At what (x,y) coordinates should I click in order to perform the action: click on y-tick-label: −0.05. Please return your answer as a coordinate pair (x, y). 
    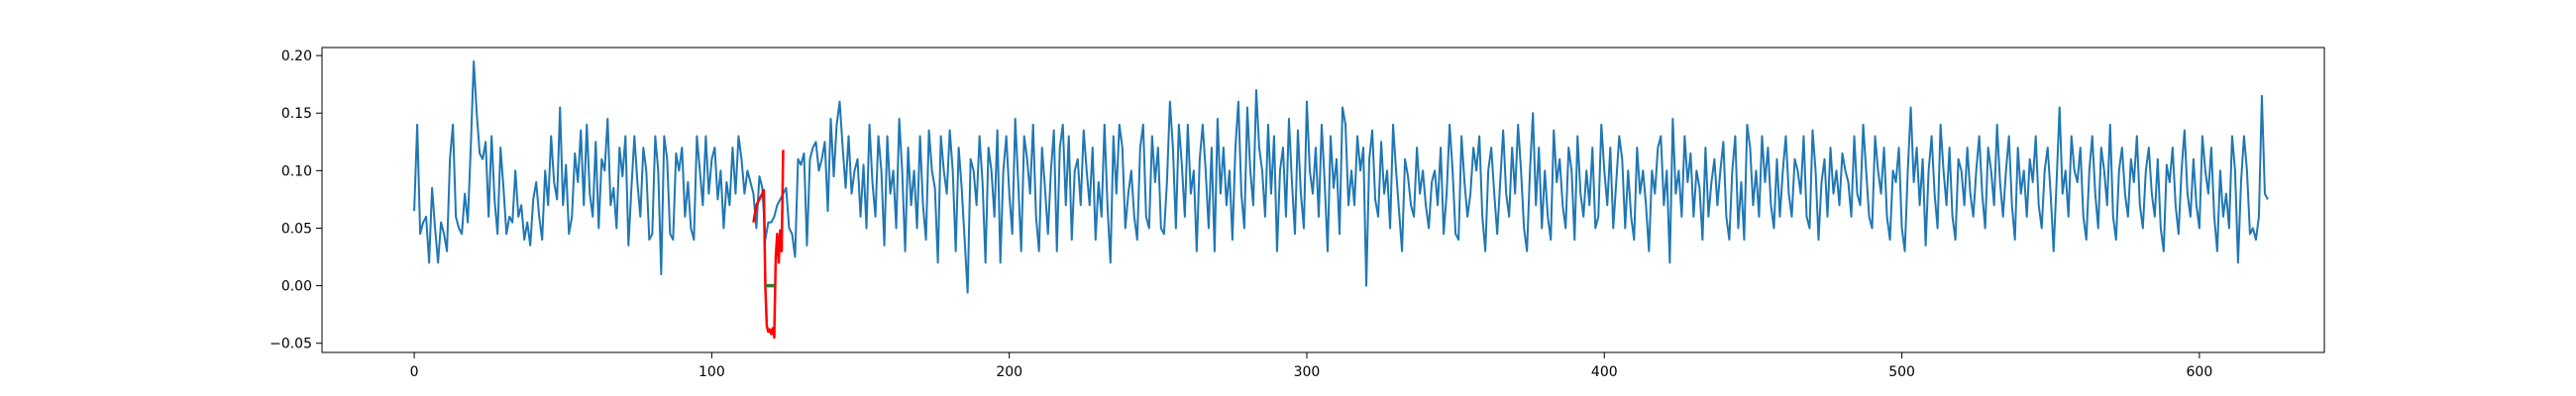
    Looking at the image, I should click on (290, 344).